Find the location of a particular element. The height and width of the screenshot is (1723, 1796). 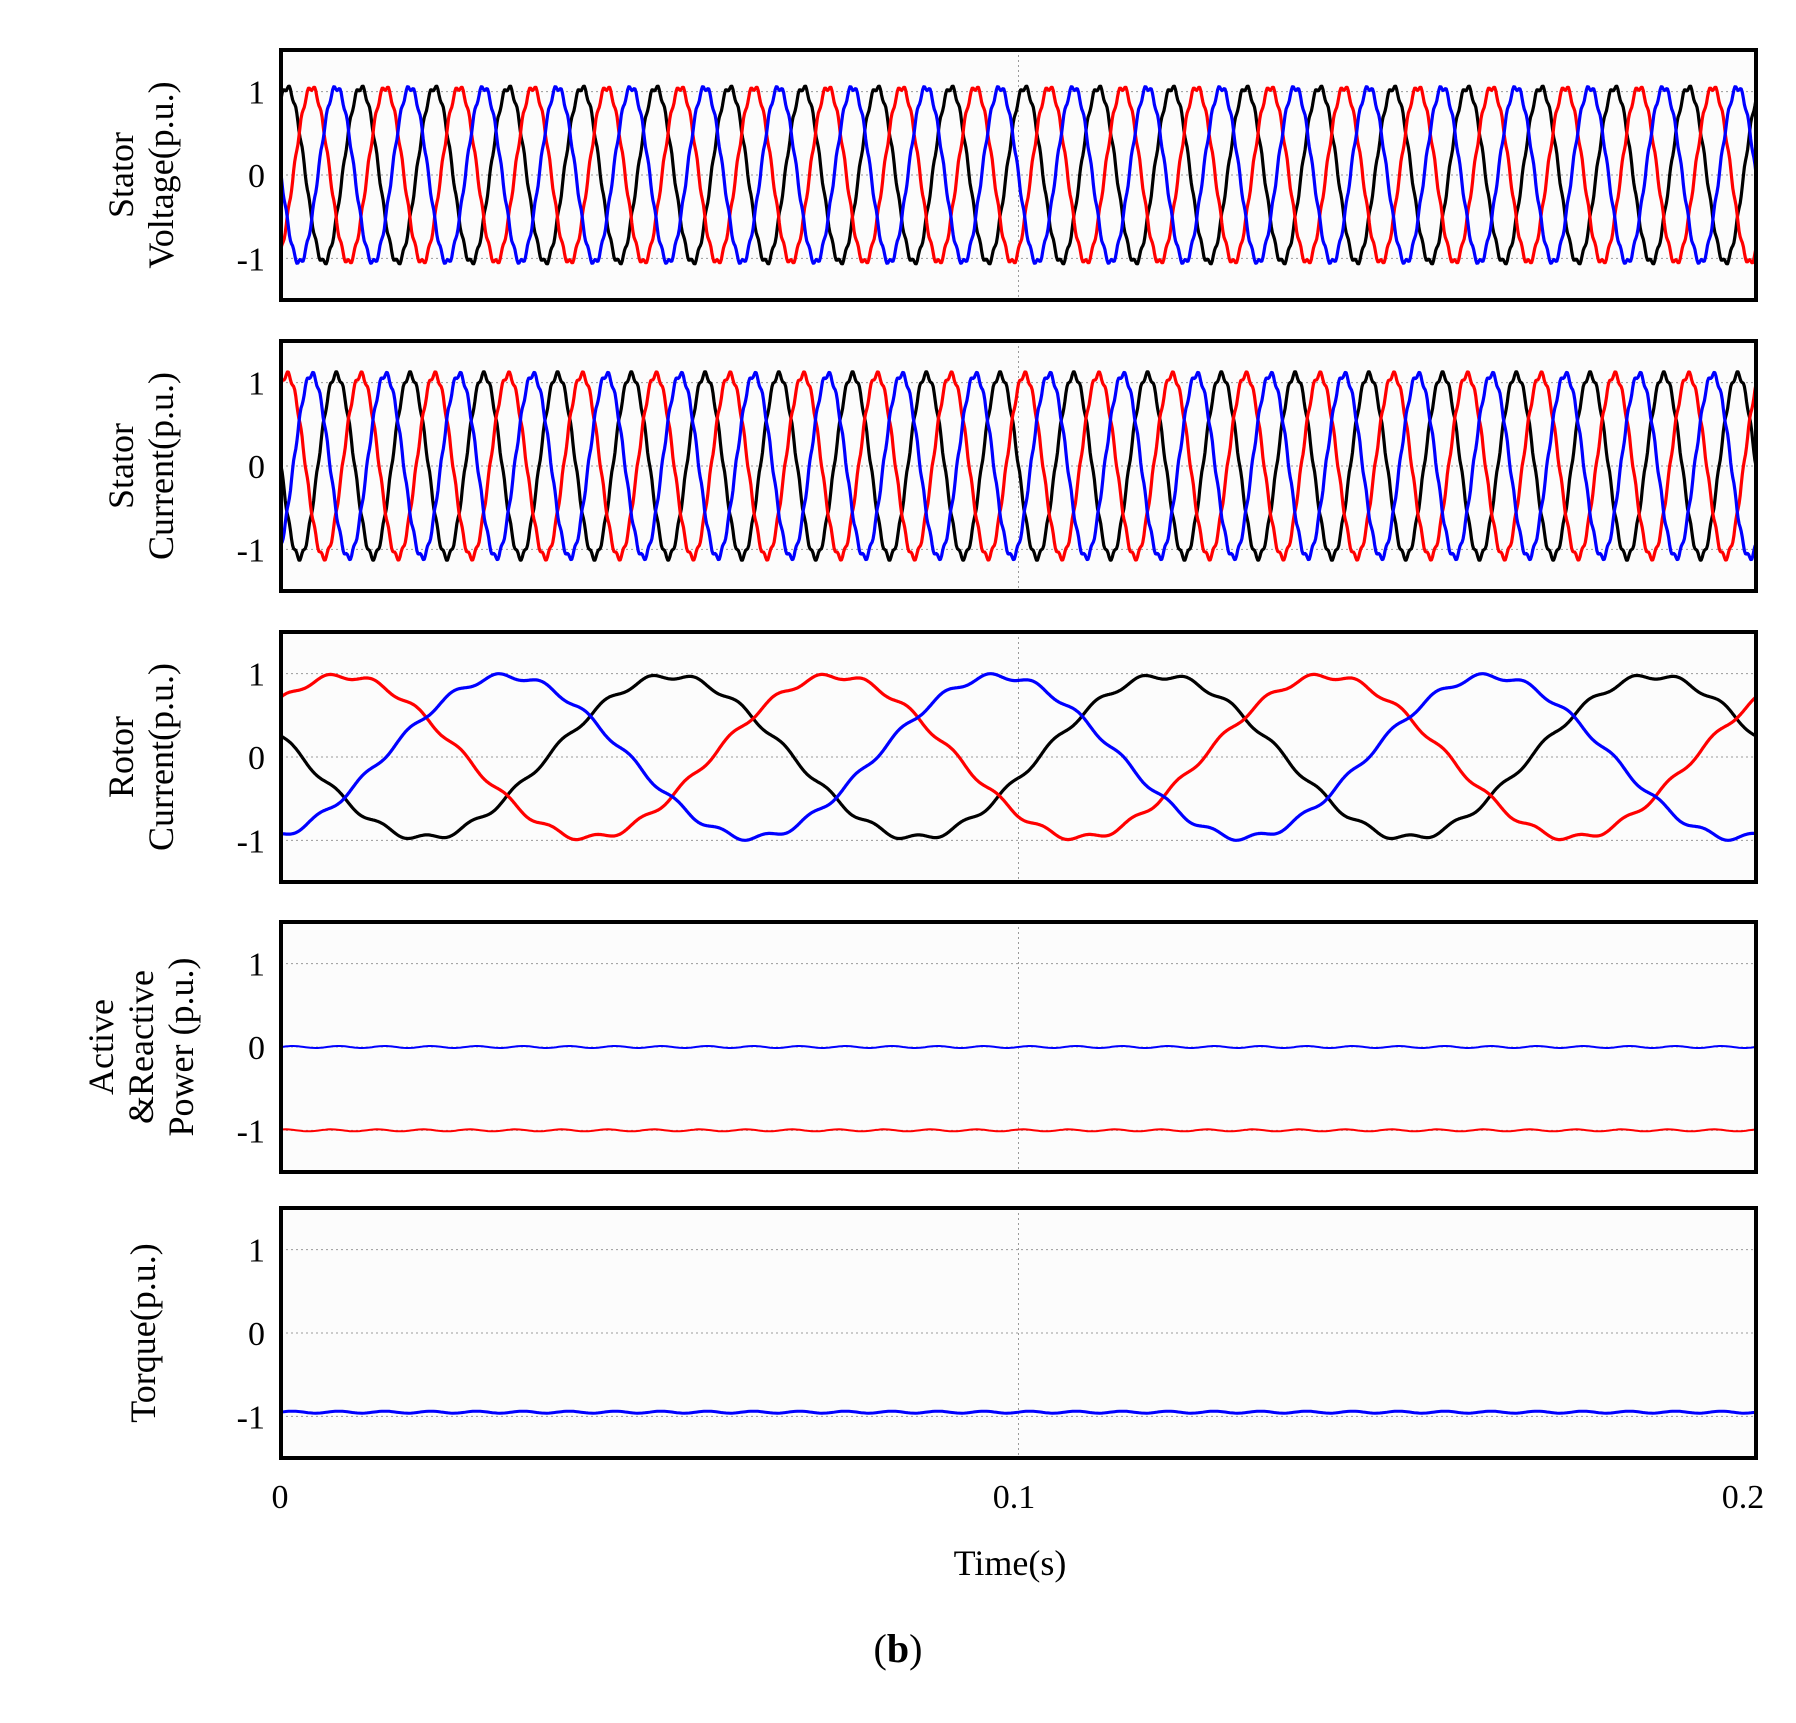

series-torque-torque is located at coordinates (1018, 1412).